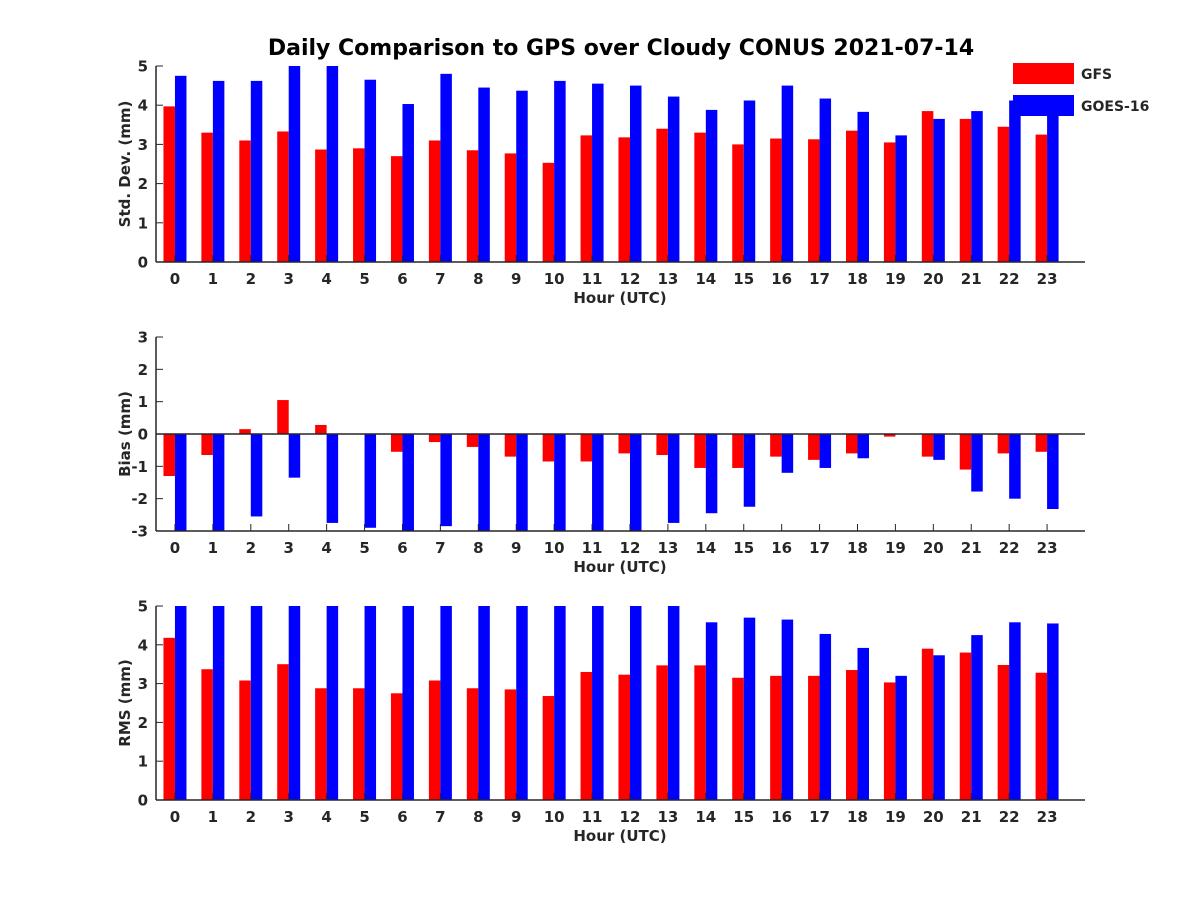  What do you see at coordinates (592, 548) in the screenshot?
I see `x-tick-label: 11` at bounding box center [592, 548].